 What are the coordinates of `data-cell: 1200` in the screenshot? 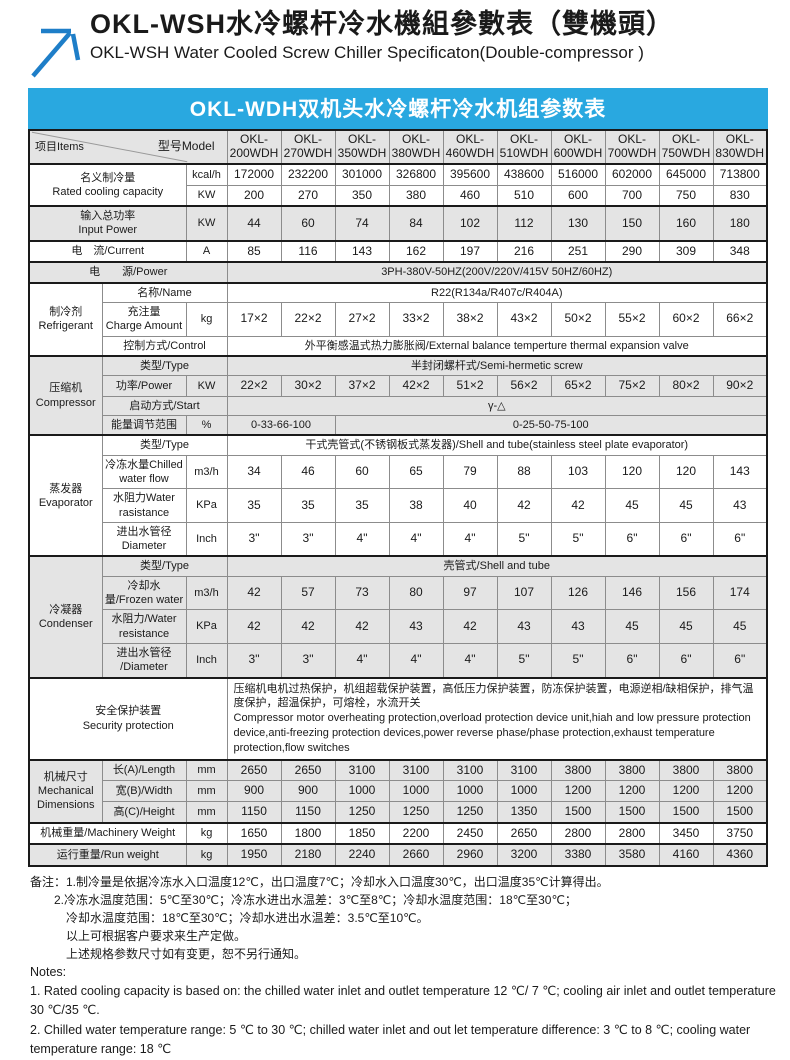 It's located at (686, 791).